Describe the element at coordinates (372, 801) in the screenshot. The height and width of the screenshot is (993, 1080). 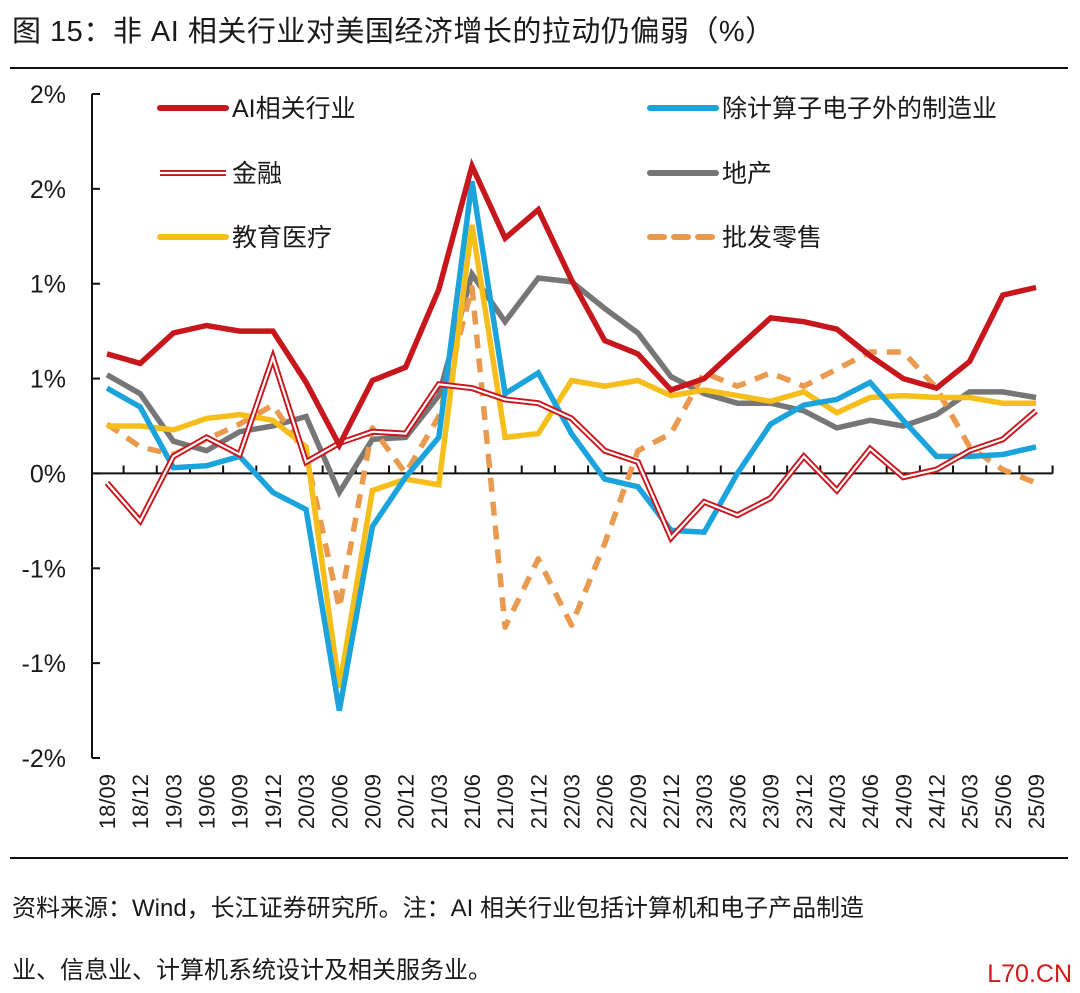
I see `x-tick-label: 20/09` at that location.